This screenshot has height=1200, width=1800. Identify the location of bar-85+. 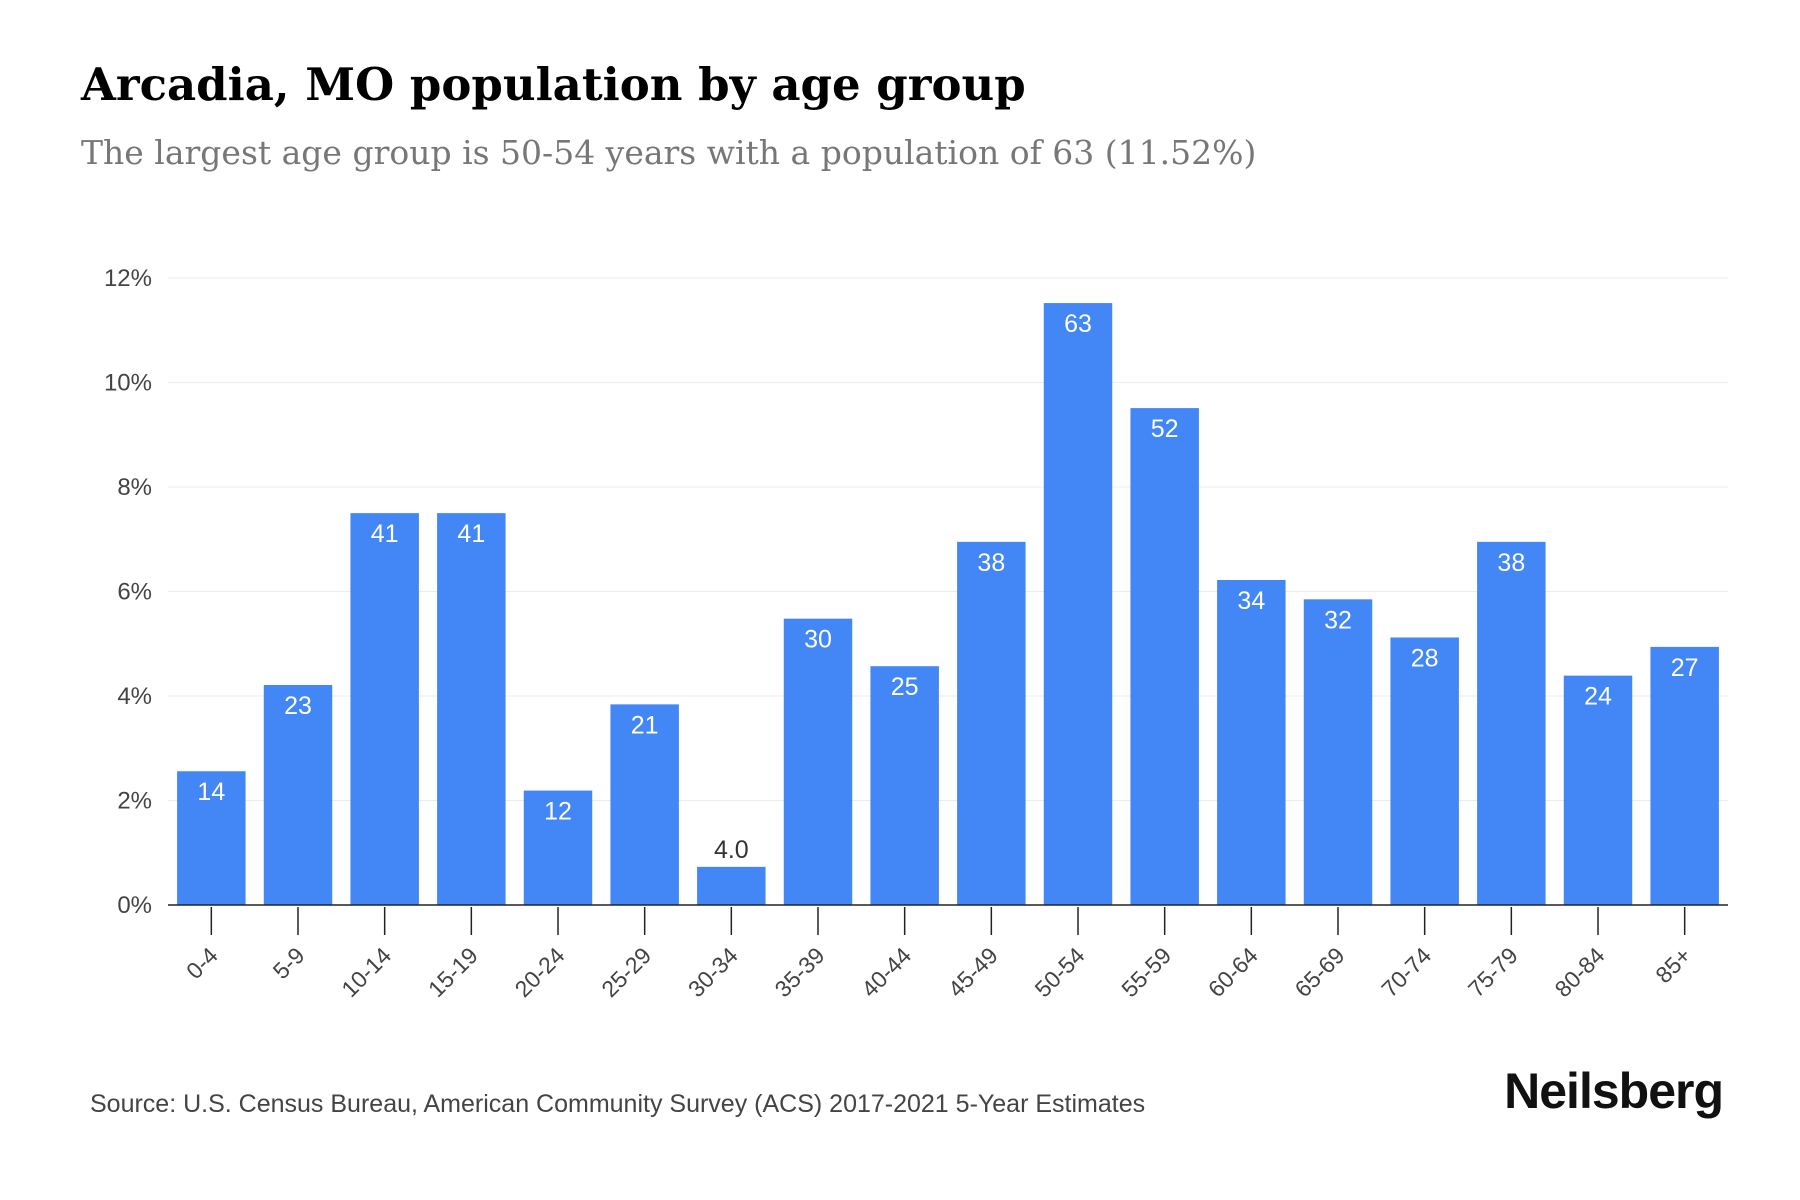
(1684, 775).